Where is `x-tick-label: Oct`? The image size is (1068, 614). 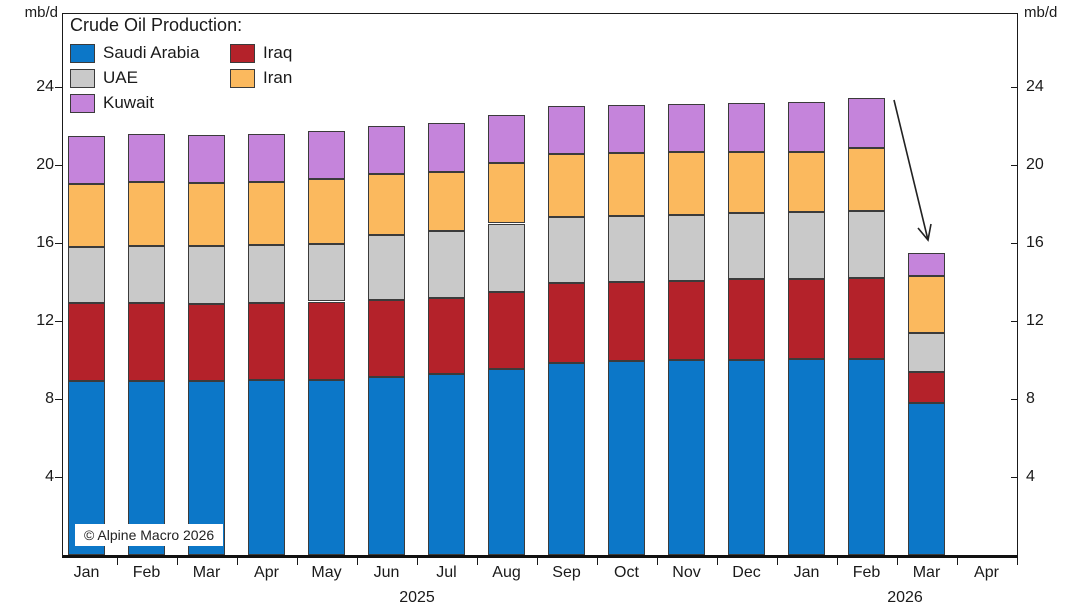
x-tick-label: Oct is located at coordinates (626, 572).